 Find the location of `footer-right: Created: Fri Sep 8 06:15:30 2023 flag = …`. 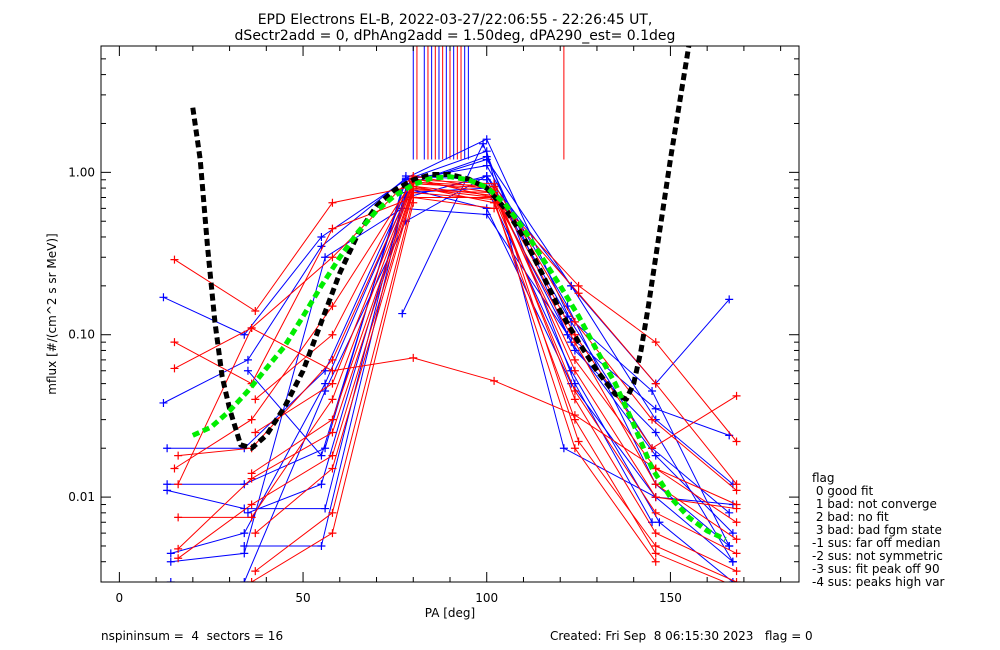

footer-right: Created: Fri Sep 8 06:15:30 2023 flag = … is located at coordinates (681, 636).